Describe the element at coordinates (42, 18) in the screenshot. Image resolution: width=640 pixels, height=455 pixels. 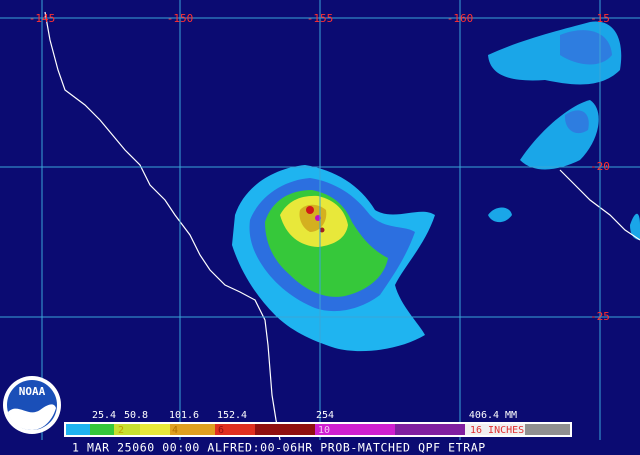
I see `lon-label: -145` at that location.